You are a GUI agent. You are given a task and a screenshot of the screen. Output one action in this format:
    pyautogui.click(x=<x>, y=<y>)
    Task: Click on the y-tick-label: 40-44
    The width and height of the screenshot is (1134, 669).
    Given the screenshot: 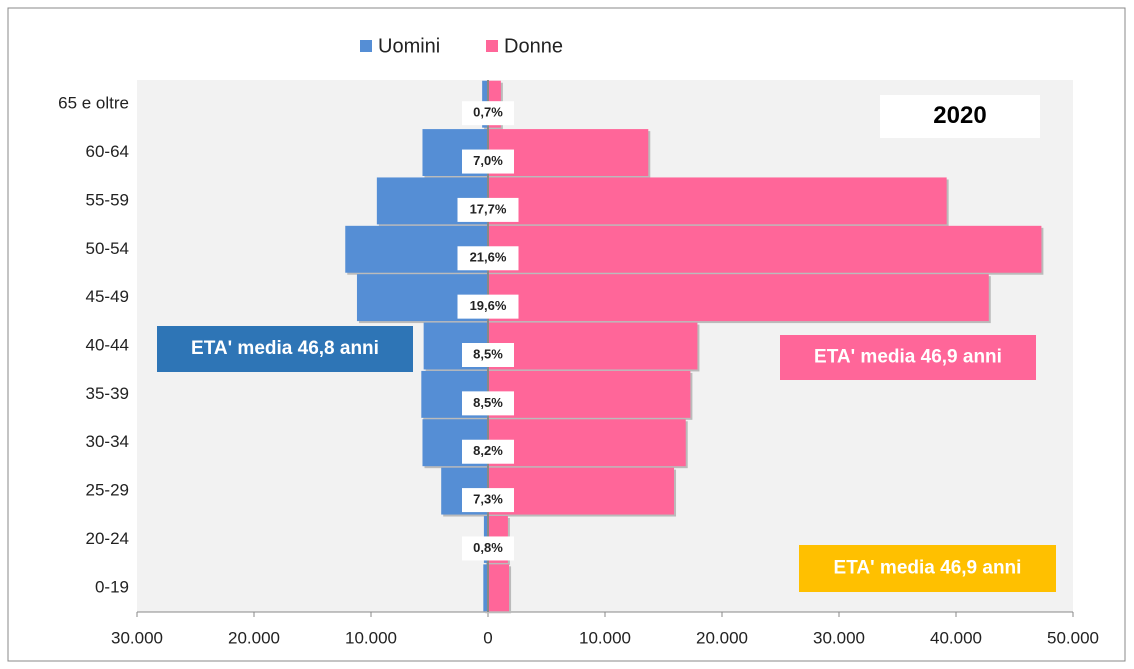 What is the action you would take?
    pyautogui.click(x=107, y=344)
    